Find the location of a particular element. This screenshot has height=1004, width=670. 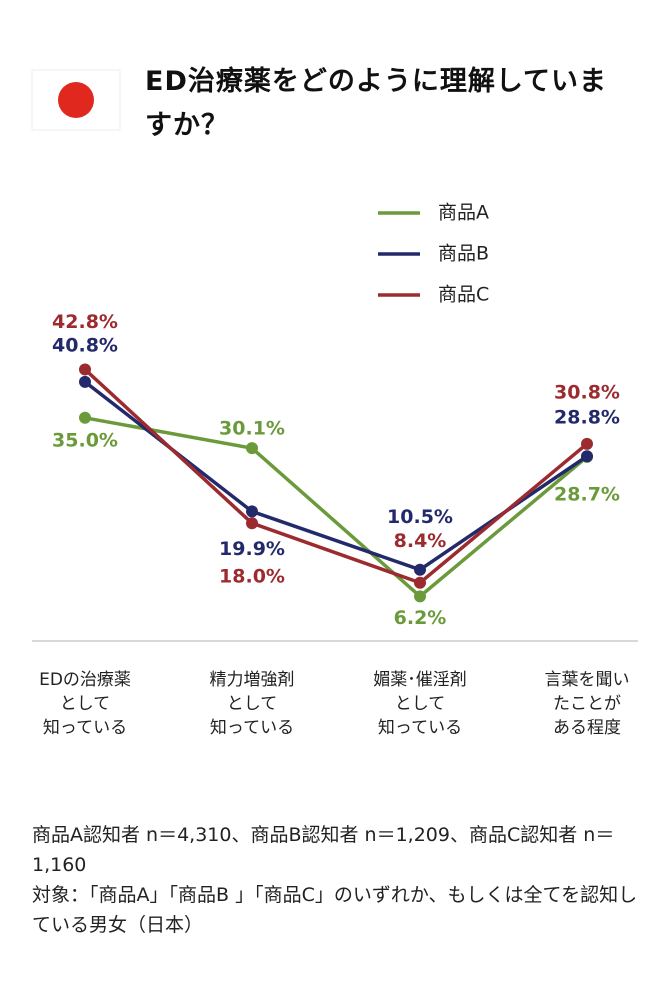

data-label: 30.1% is located at coordinates (252, 429).